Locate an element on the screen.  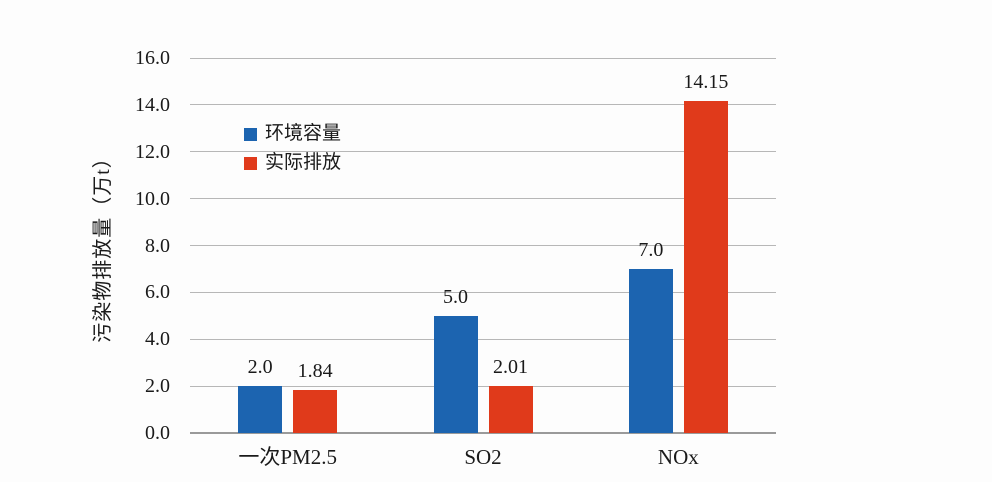
x-category-label: SO2 is located at coordinates (483, 457).